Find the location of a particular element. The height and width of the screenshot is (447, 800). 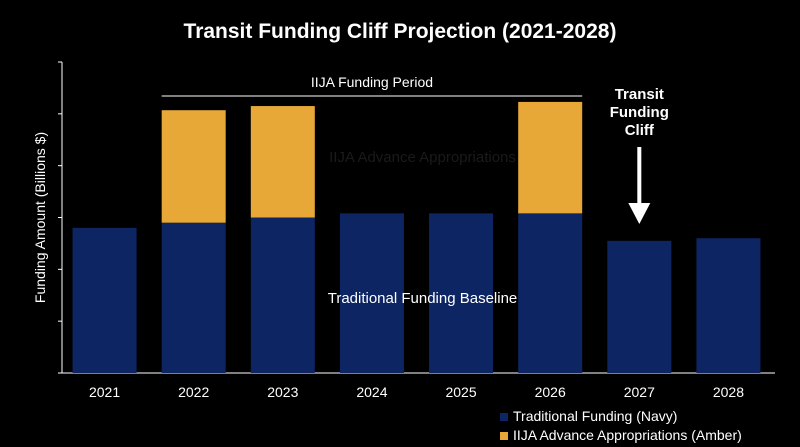

bar-traditional-2024 is located at coordinates (371, 293).